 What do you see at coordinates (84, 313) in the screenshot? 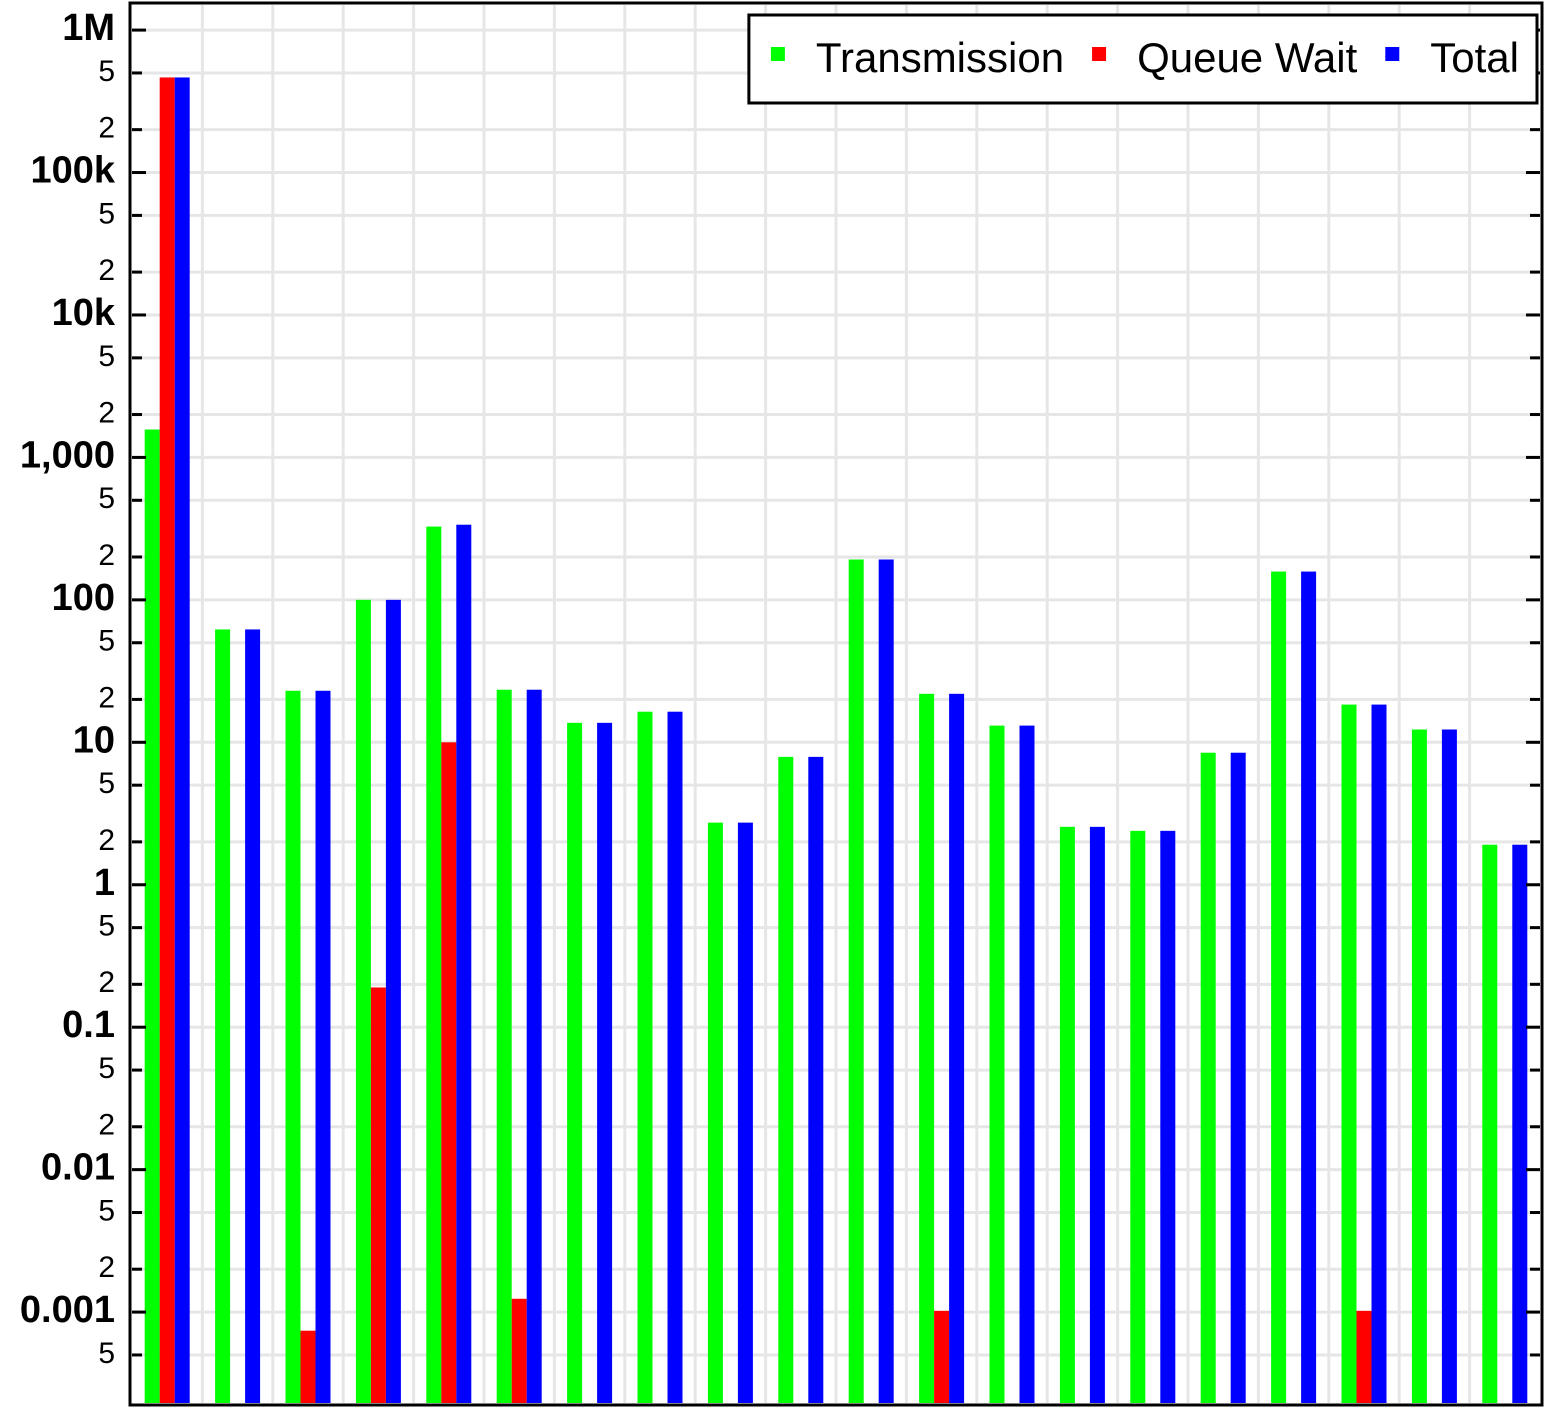
I see `y-tick-label: 10k` at bounding box center [84, 313].